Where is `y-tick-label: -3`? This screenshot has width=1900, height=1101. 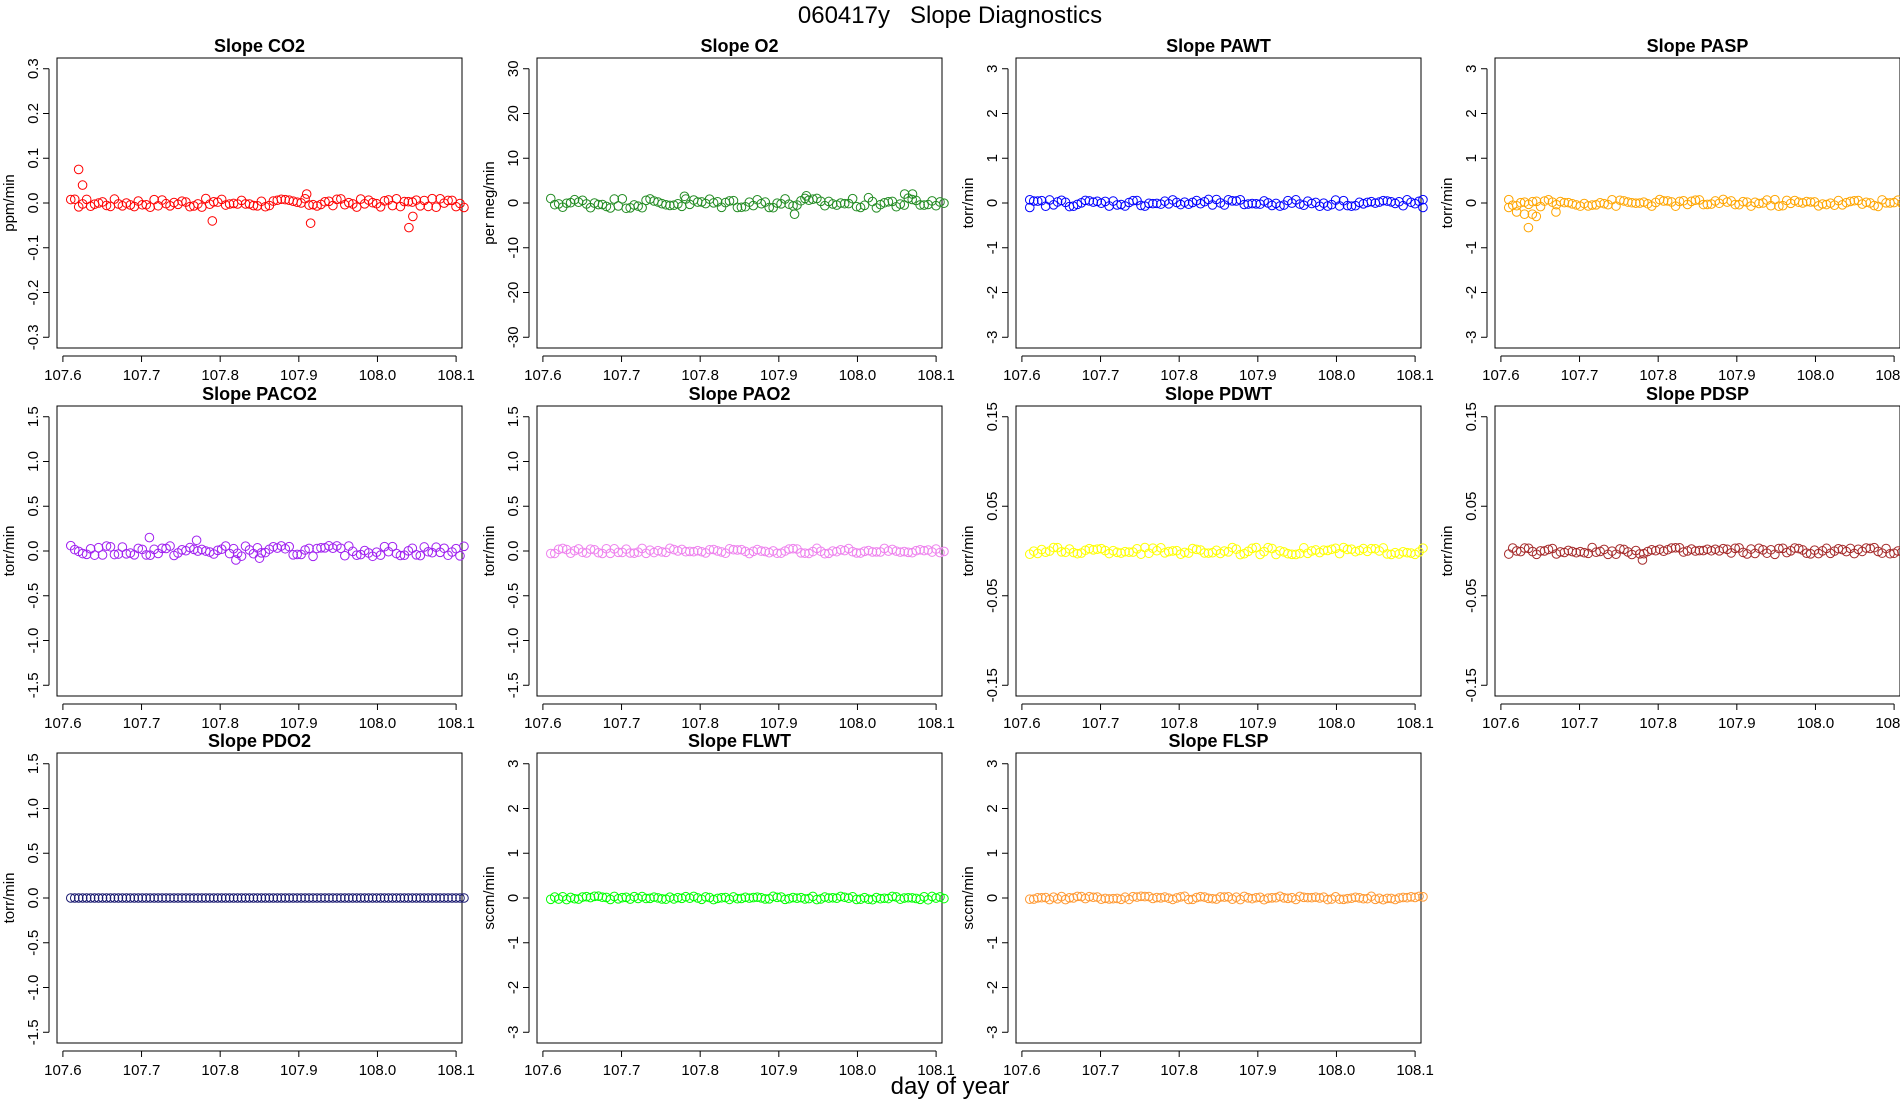
y-tick-label: -3 is located at coordinates (1471, 337).